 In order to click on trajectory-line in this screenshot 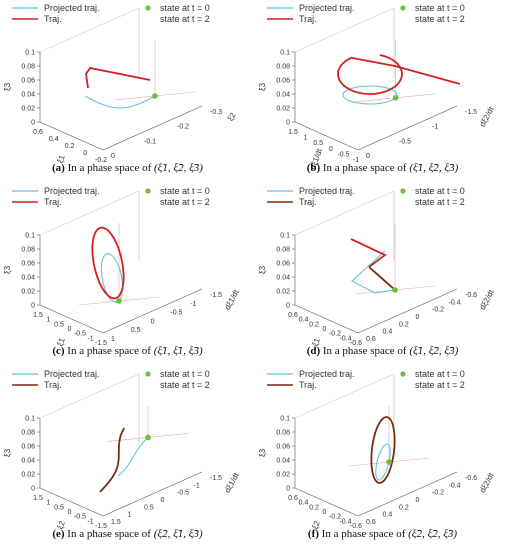, I will do `click(399, 74)`.